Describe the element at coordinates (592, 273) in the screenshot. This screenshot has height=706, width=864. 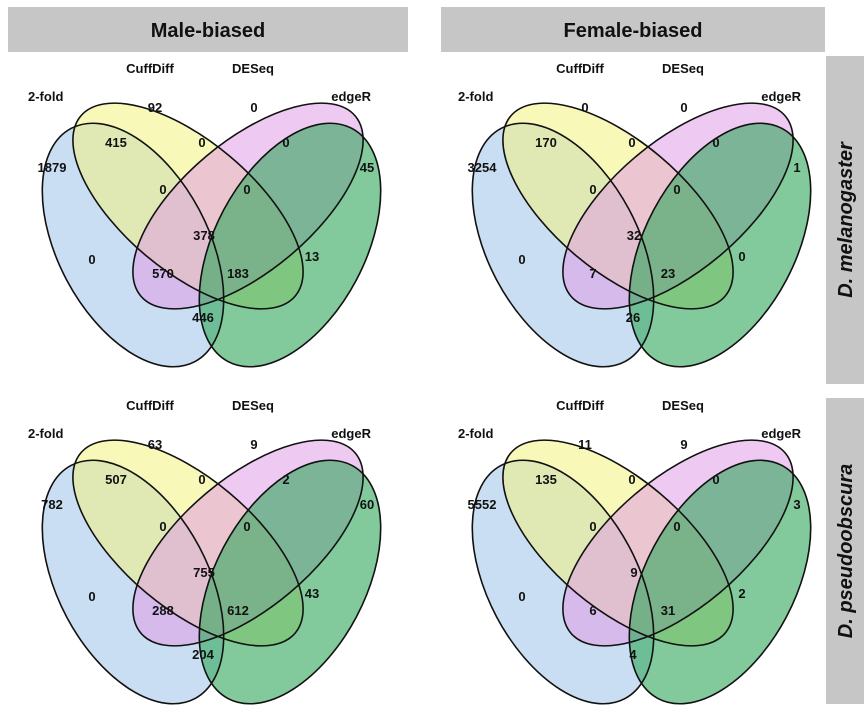
I see `count-acd: 7` at that location.